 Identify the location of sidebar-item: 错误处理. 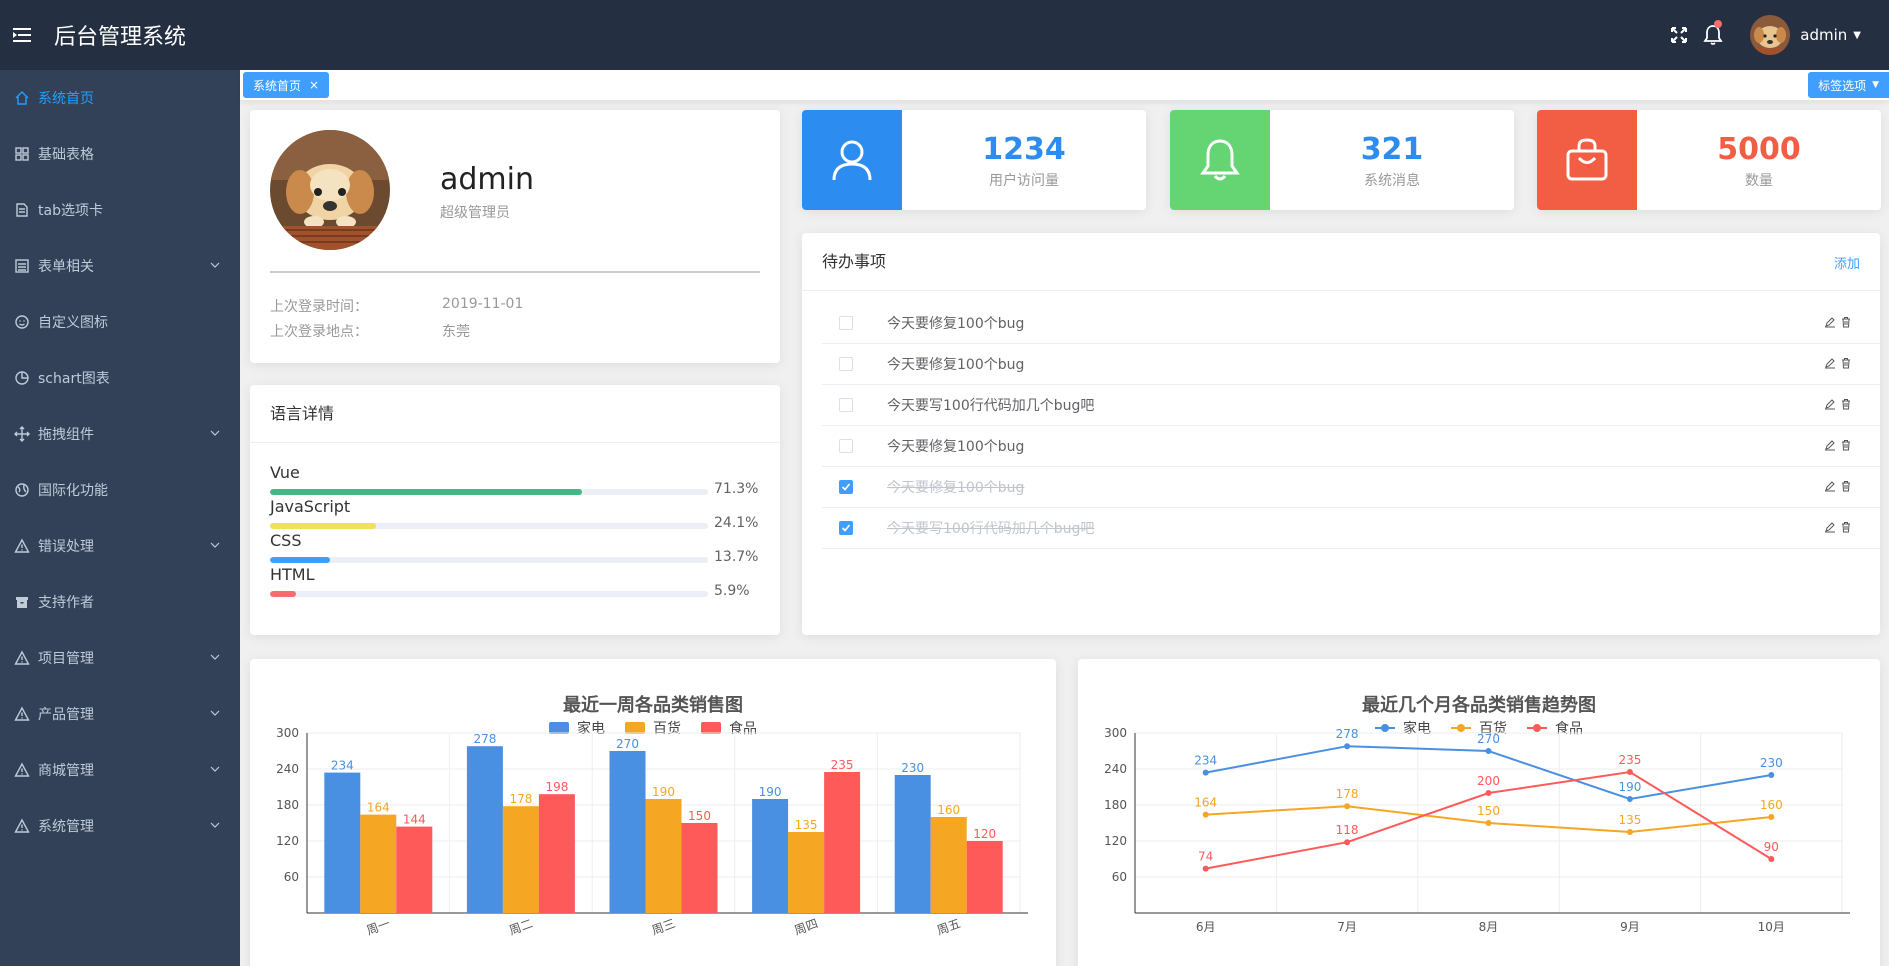
(120, 546).